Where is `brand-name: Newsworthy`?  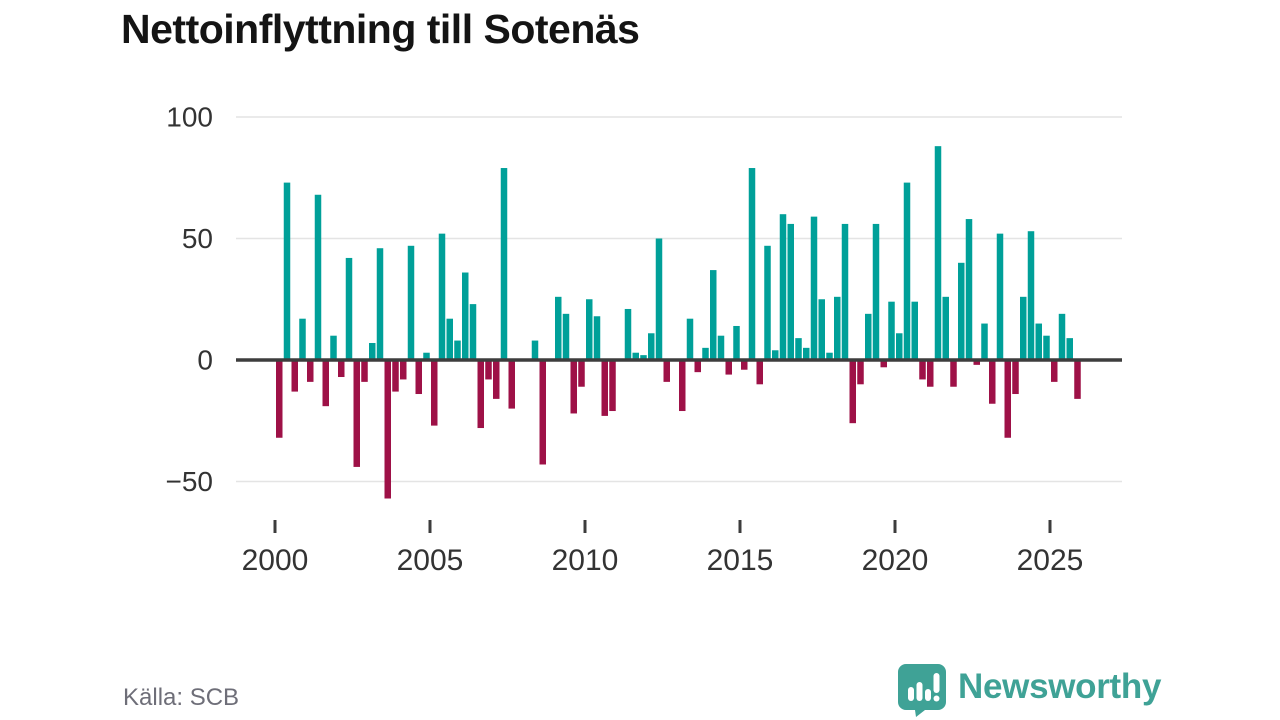 brand-name: Newsworthy is located at coordinates (1060, 686).